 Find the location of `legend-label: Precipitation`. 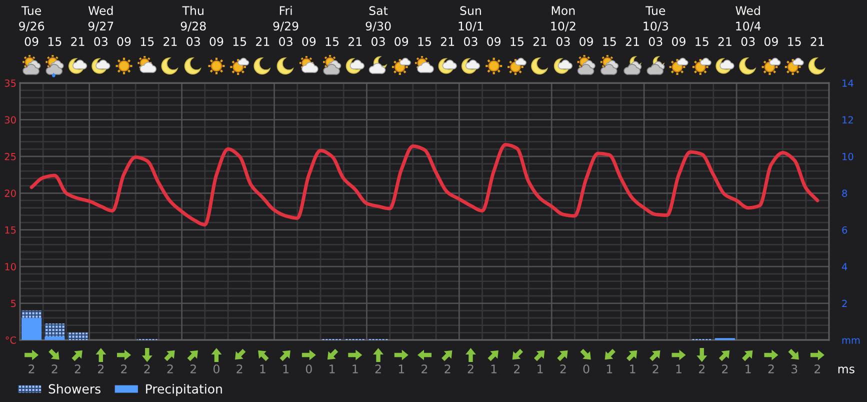

legend-label: Precipitation is located at coordinates (184, 390).